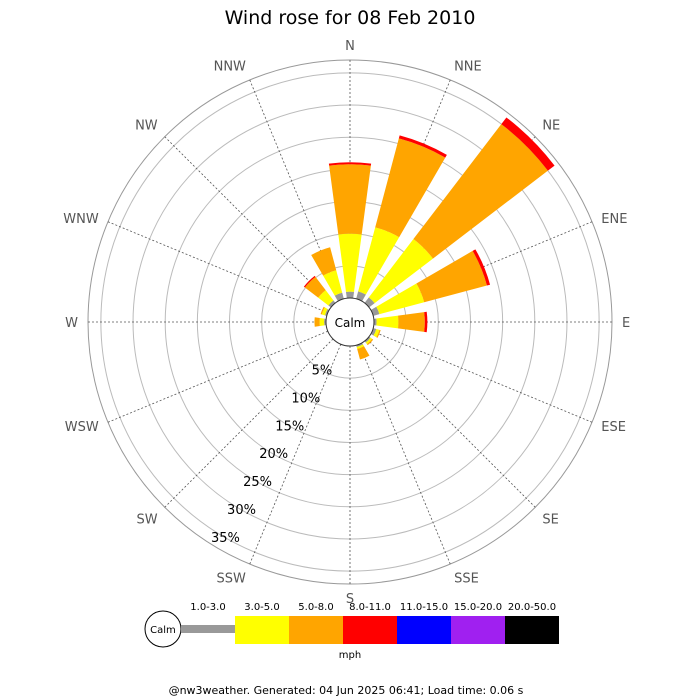 Image resolution: width=700 pixels, height=700 pixels. I want to click on calm-circle, so click(350, 322).